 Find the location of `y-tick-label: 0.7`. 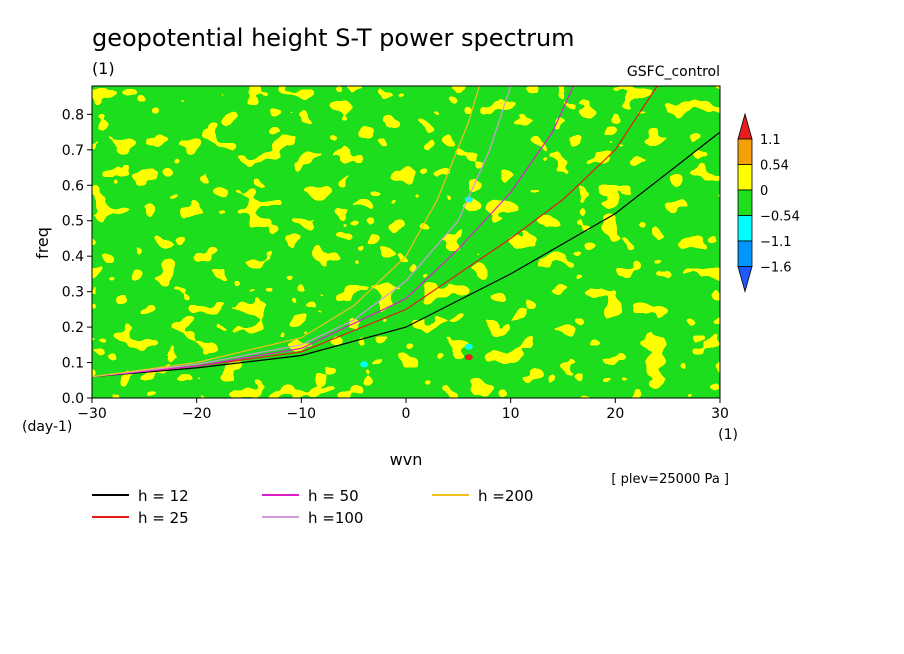

y-tick-label: 0.7 is located at coordinates (73, 151).